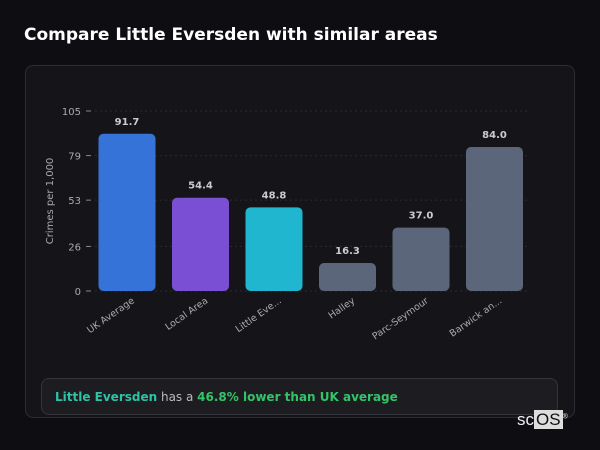  I want to click on y-tick-label: 105, so click(71, 112).